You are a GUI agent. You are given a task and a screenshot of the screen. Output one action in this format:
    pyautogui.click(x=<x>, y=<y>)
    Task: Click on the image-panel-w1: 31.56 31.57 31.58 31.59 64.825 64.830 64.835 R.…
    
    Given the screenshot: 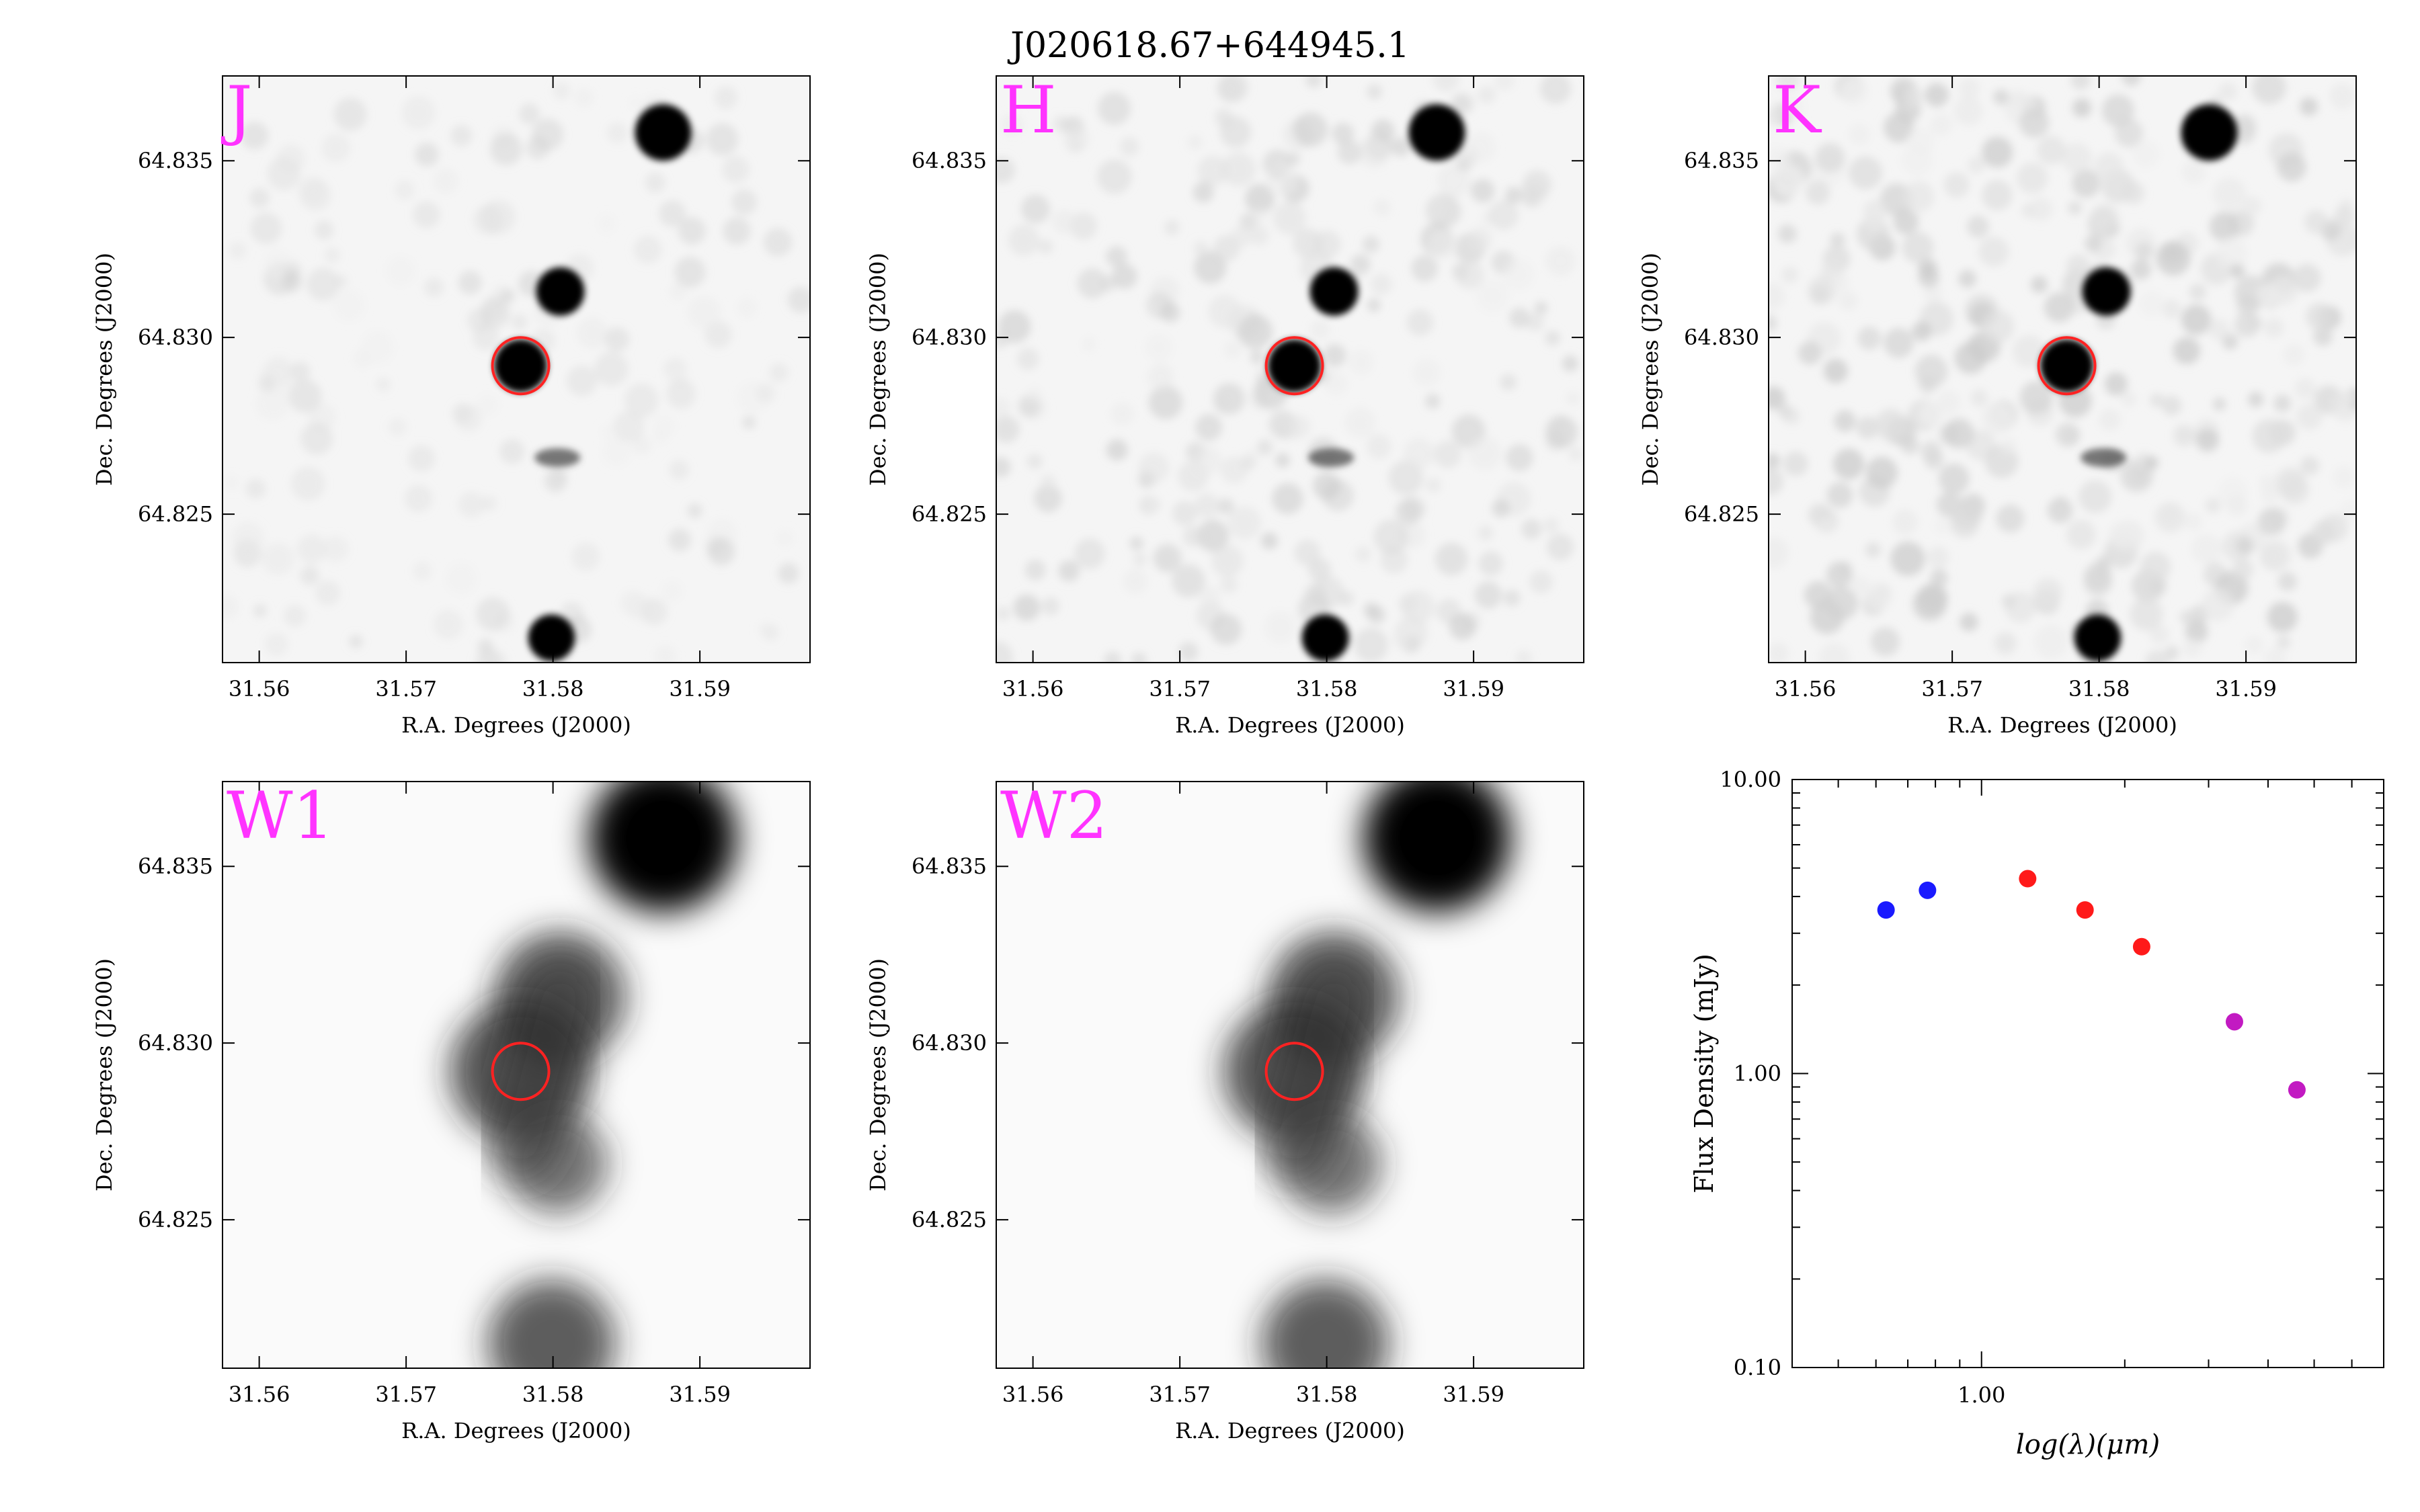 What is the action you would take?
    pyautogui.click(x=451, y=1110)
    